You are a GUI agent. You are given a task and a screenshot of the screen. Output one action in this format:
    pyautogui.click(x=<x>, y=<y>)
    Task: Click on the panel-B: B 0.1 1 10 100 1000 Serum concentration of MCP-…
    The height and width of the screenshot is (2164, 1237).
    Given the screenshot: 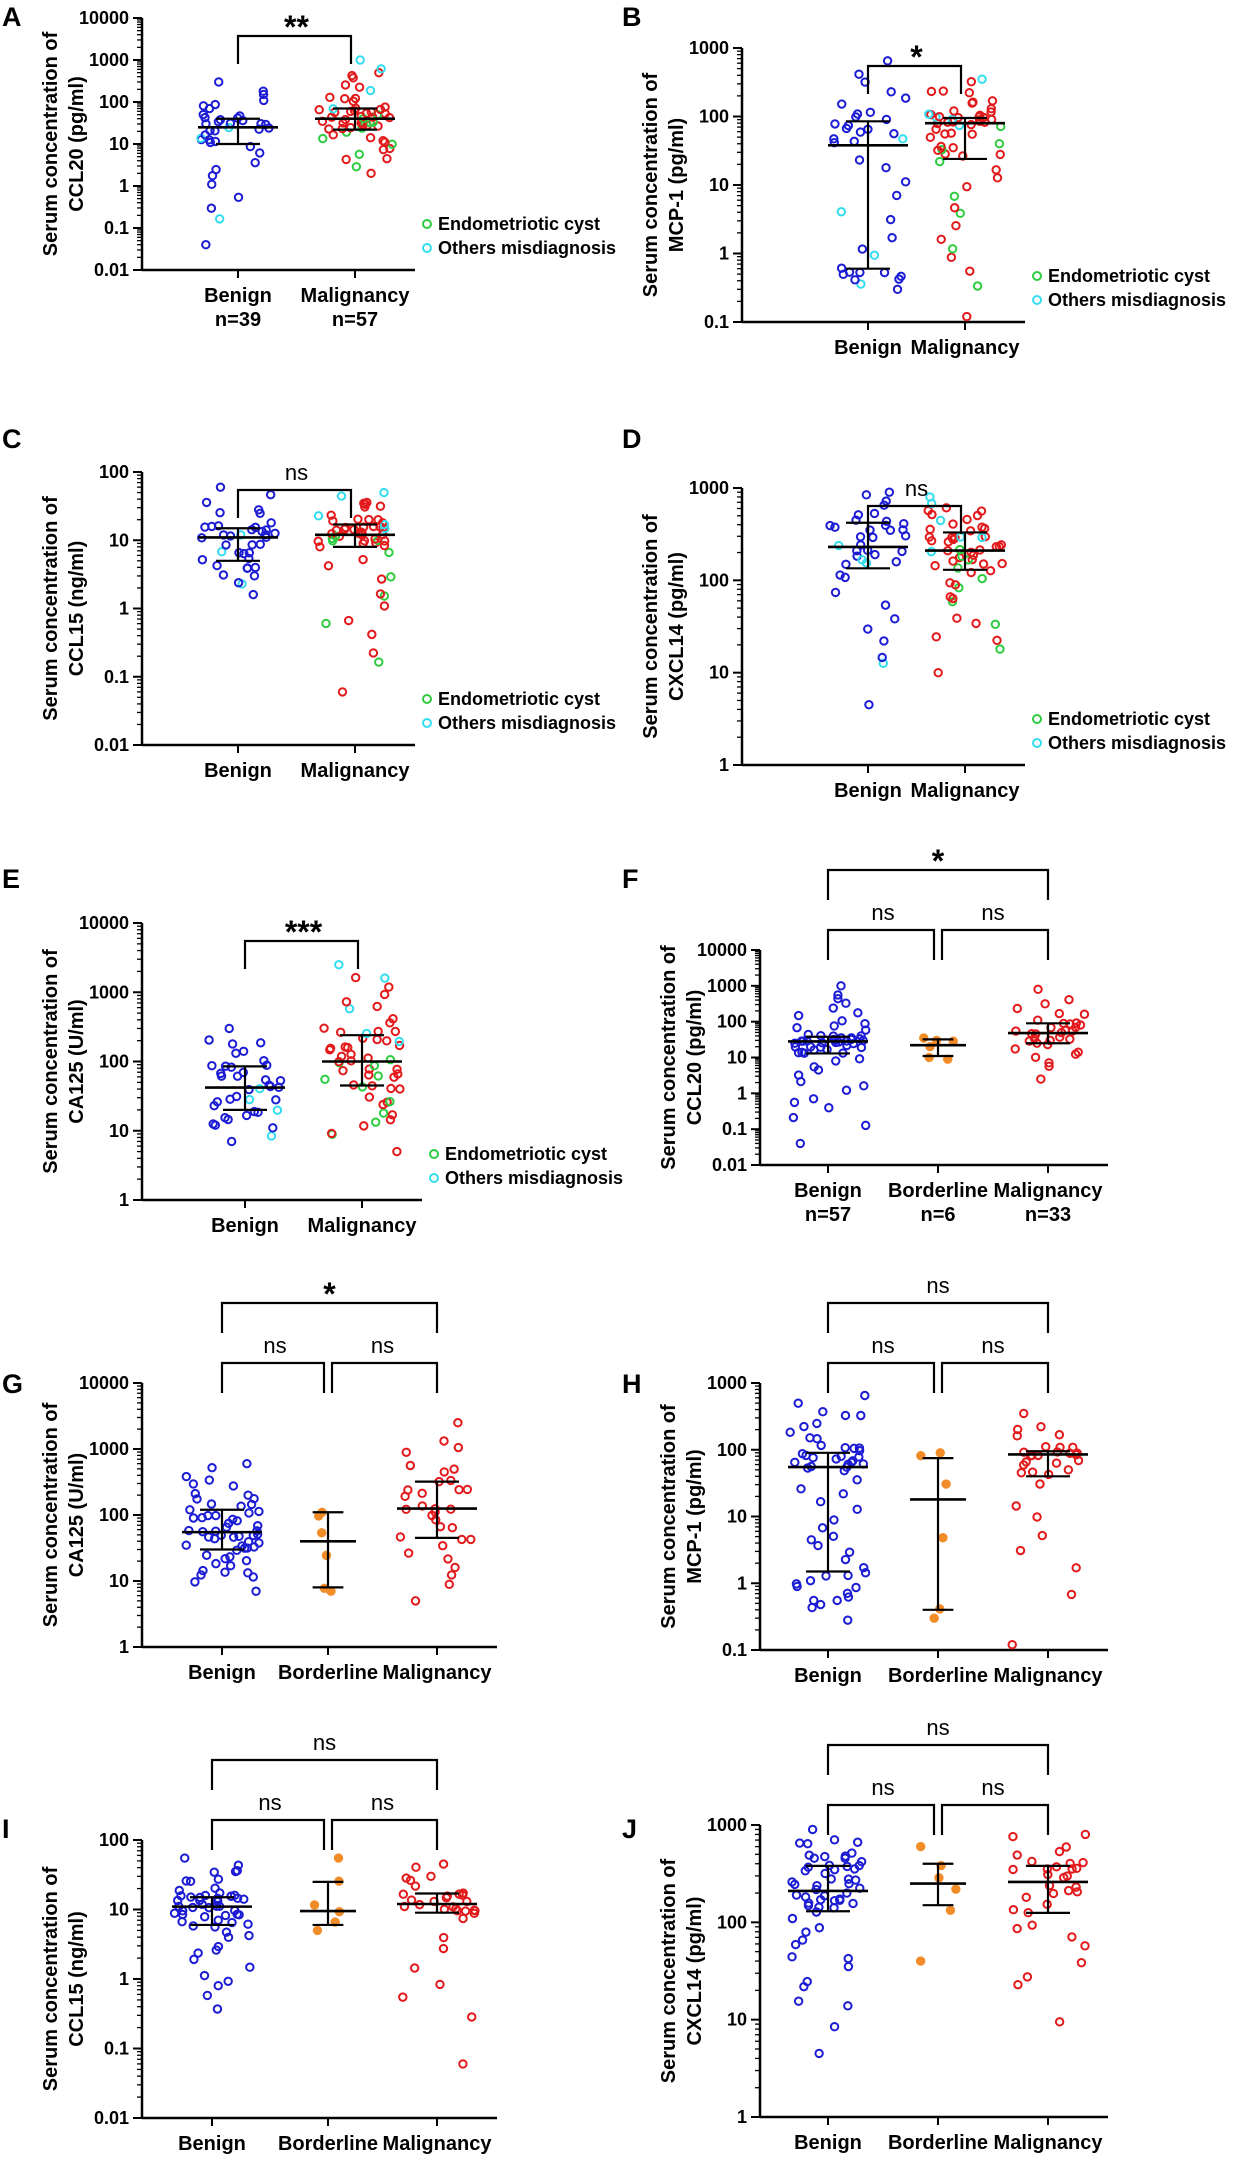 What is the action you would take?
    pyautogui.click(x=924, y=180)
    